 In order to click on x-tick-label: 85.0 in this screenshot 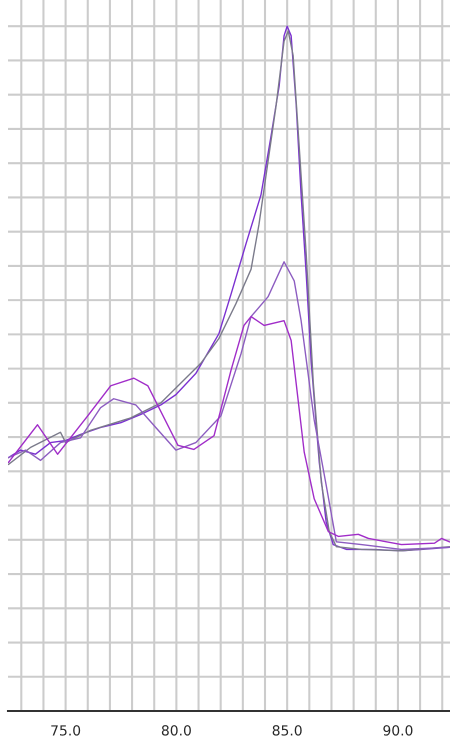, I will do `click(287, 730)`.